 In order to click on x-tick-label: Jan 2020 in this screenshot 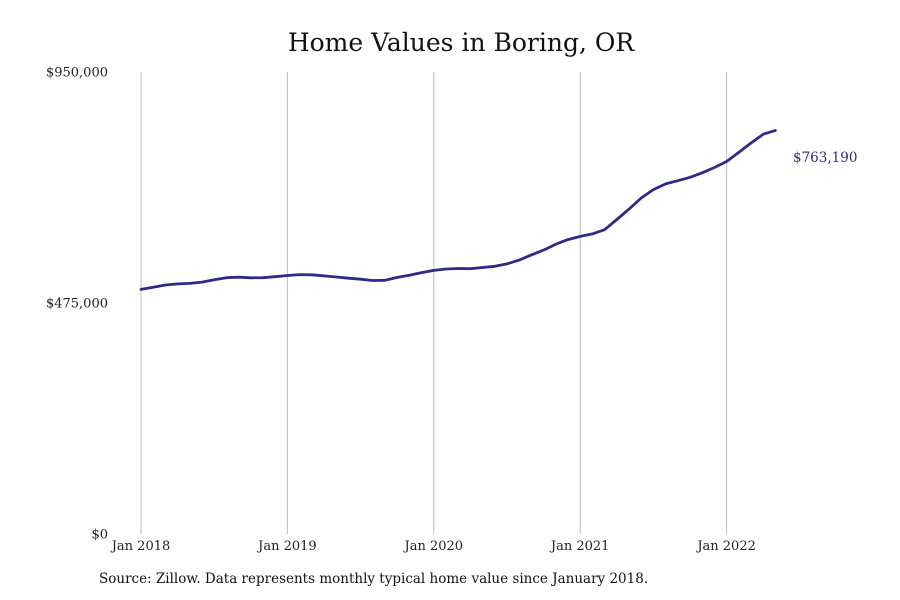, I will do `click(433, 546)`.